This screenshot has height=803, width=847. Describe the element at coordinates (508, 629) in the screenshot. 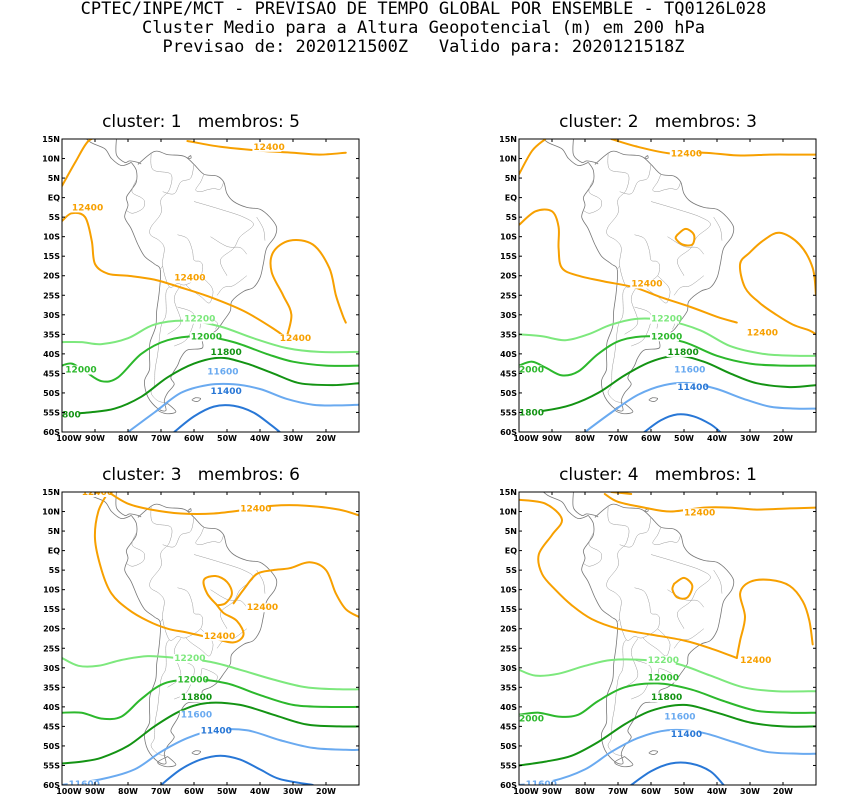

I see `lat-label: 20S` at that location.